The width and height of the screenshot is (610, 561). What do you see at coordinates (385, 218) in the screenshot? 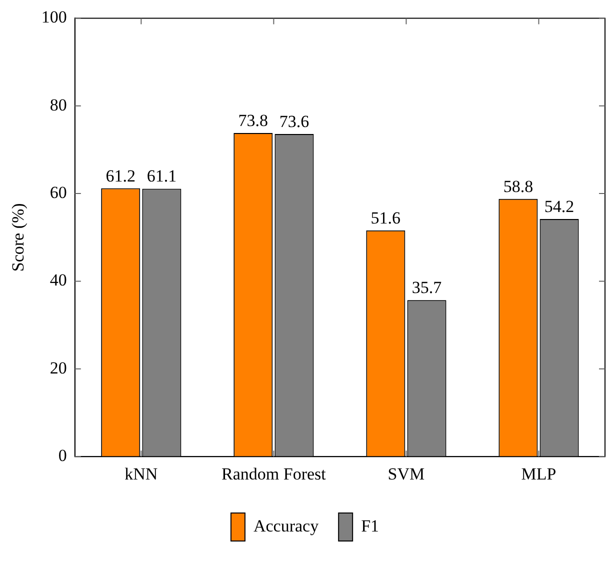
I see `data-label: 51.6` at bounding box center [385, 218].